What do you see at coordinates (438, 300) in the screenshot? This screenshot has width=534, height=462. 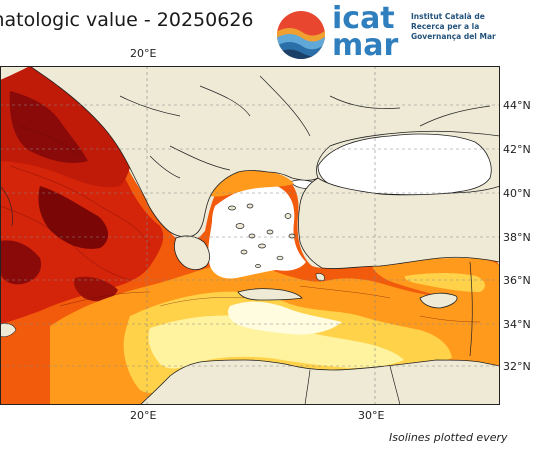 I see `land-cyprus` at bounding box center [438, 300].